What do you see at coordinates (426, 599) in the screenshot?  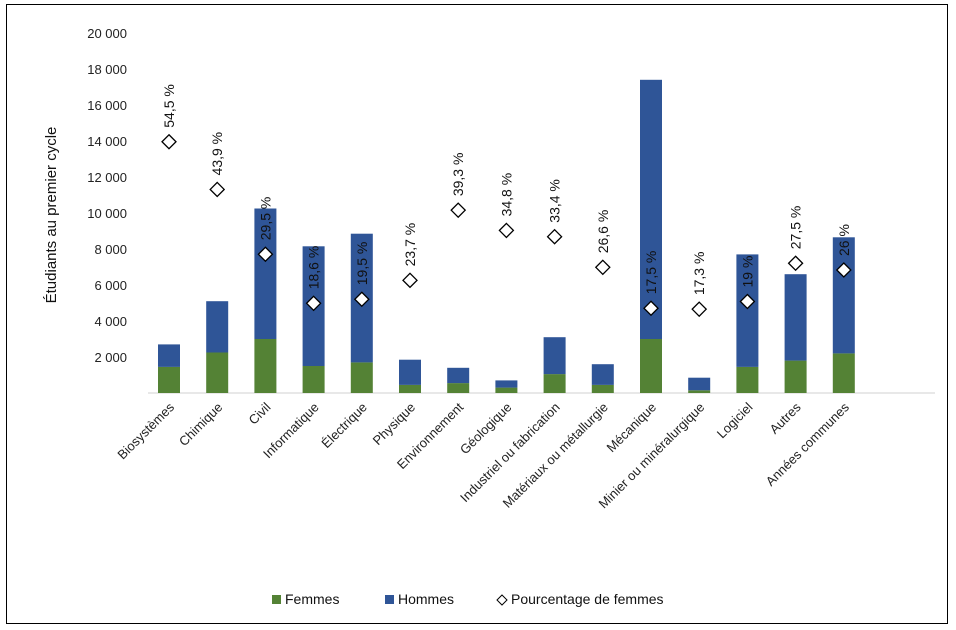 I see `legend-label-hommes: Hommes` at bounding box center [426, 599].